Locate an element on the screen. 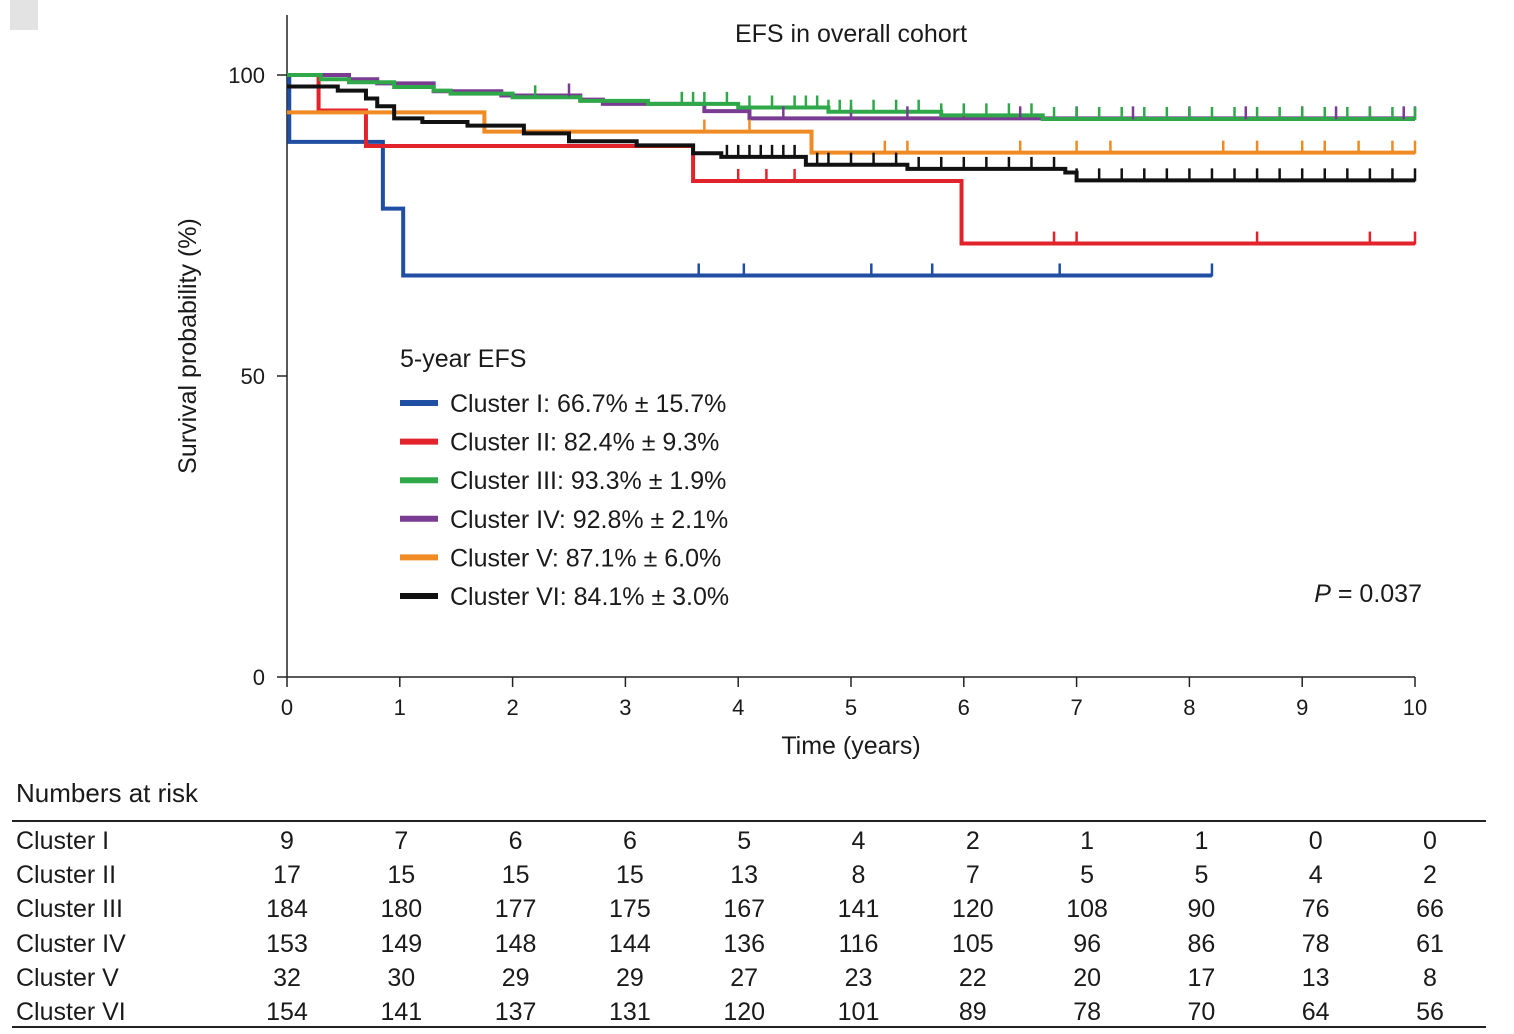 The image size is (1514, 1034). x-tick-label: 3 is located at coordinates (625, 707).